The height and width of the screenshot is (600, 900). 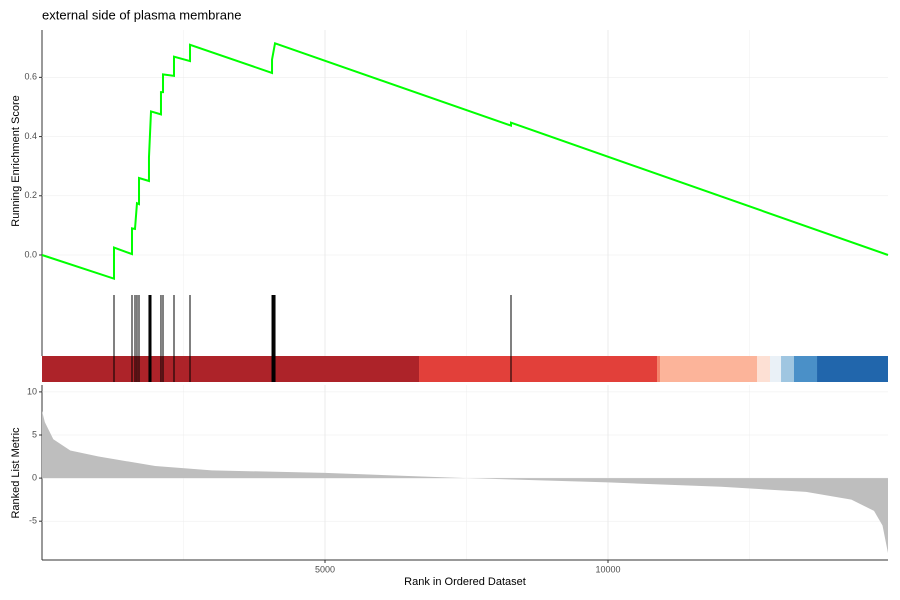 I want to click on y-tick-label: 5, so click(x=34, y=434).